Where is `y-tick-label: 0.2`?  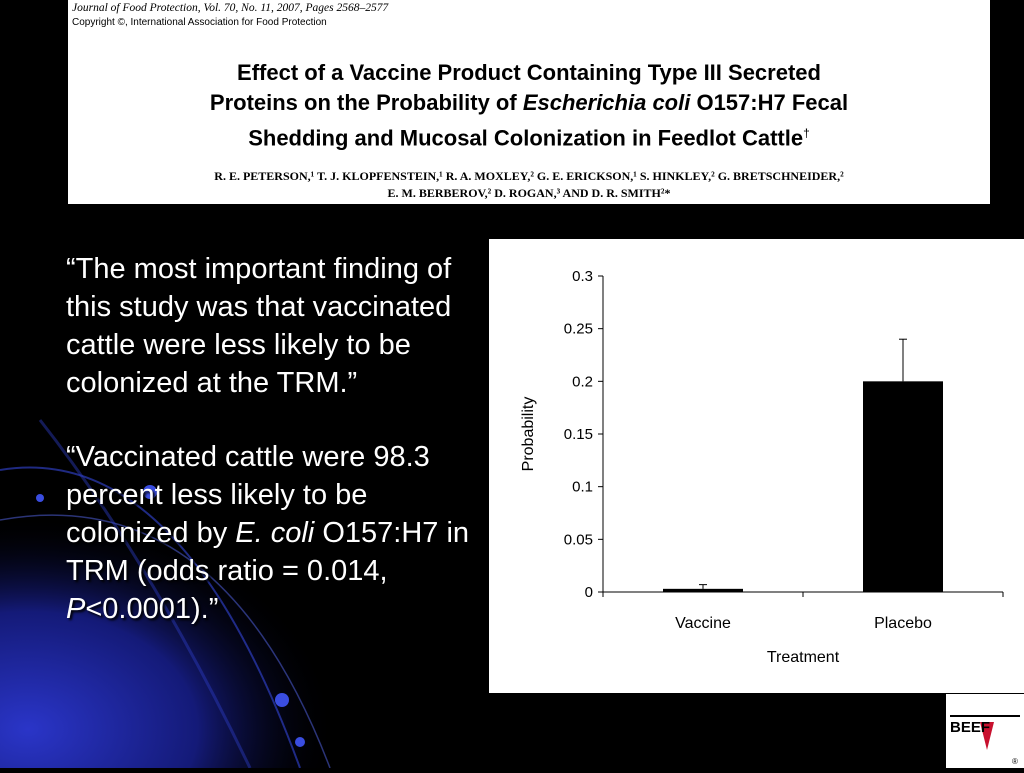
y-tick-label: 0.2 is located at coordinates (582, 381).